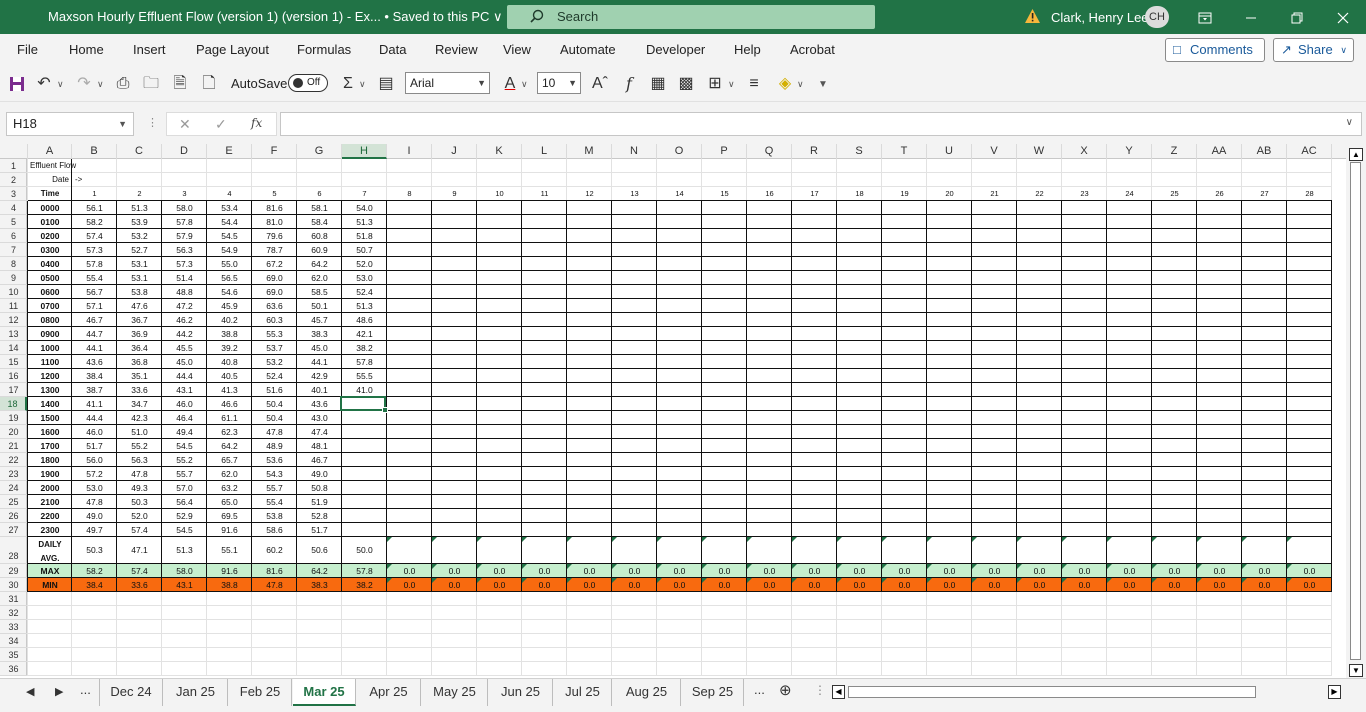 Image resolution: width=1366 pixels, height=712 pixels. Describe the element at coordinates (949, 151) in the screenshot. I see `column-header-u: U` at that location.